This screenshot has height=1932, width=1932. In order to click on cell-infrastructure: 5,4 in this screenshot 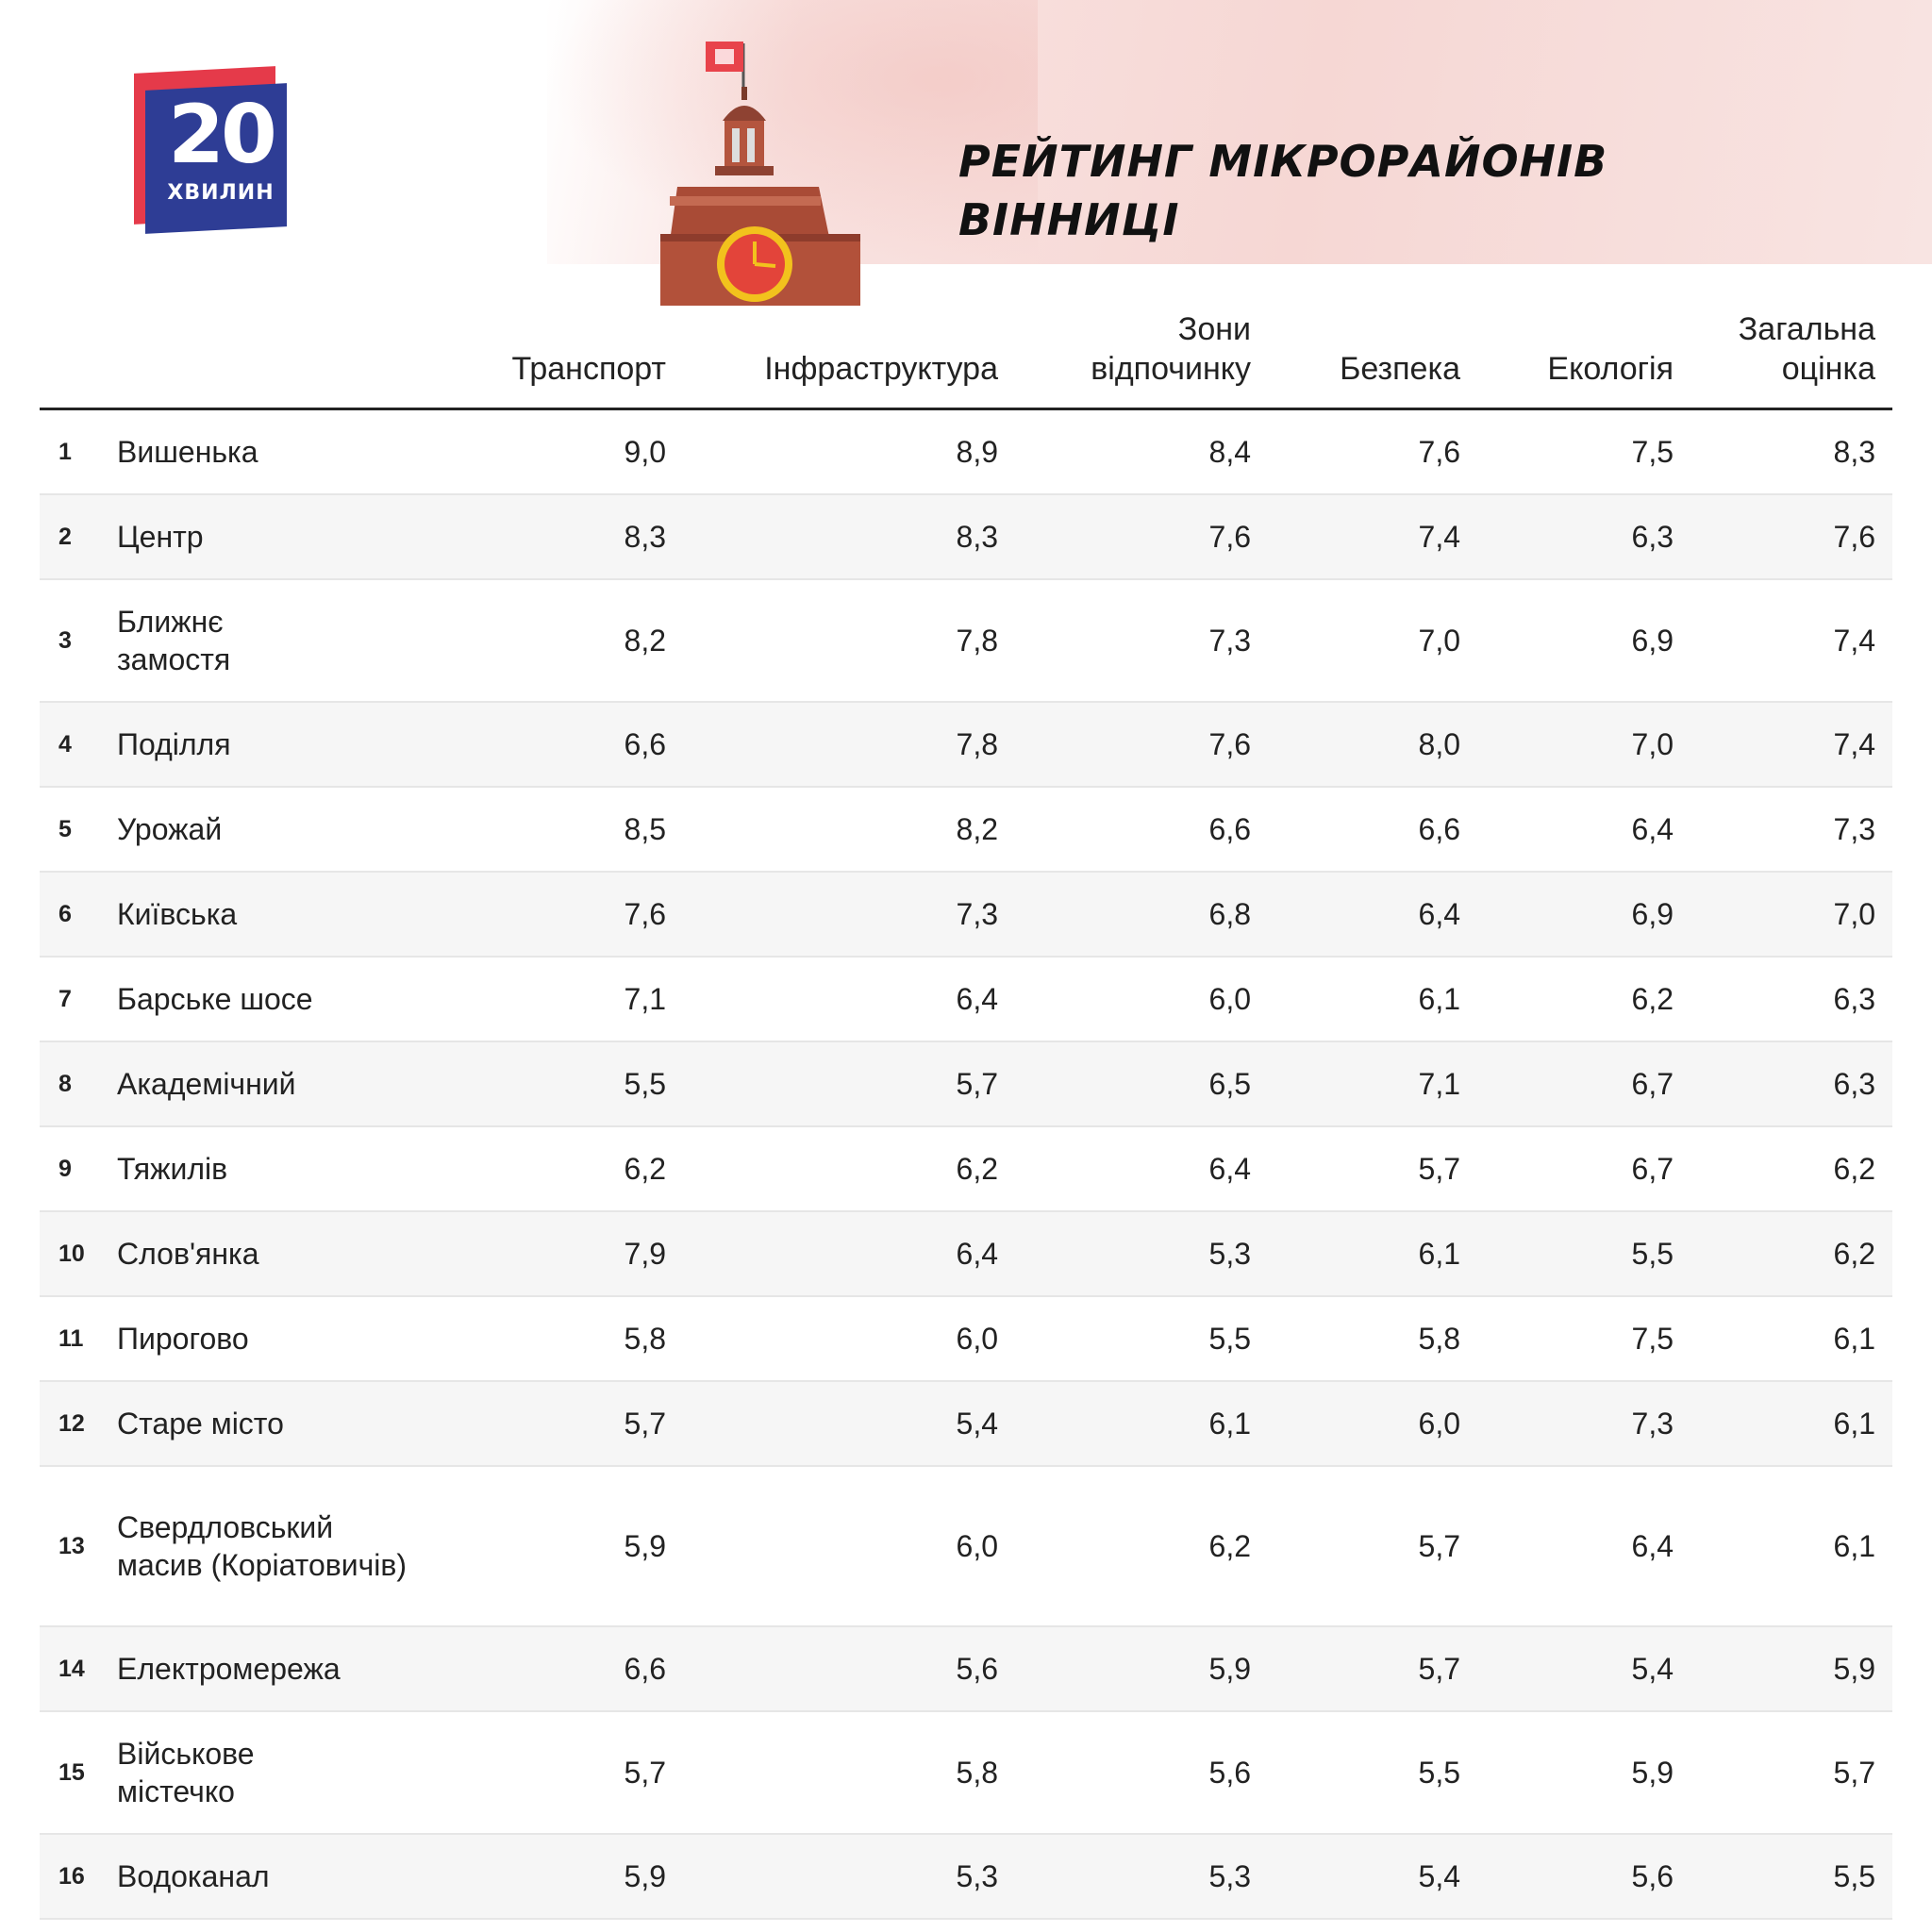, I will do `click(849, 1424)`.